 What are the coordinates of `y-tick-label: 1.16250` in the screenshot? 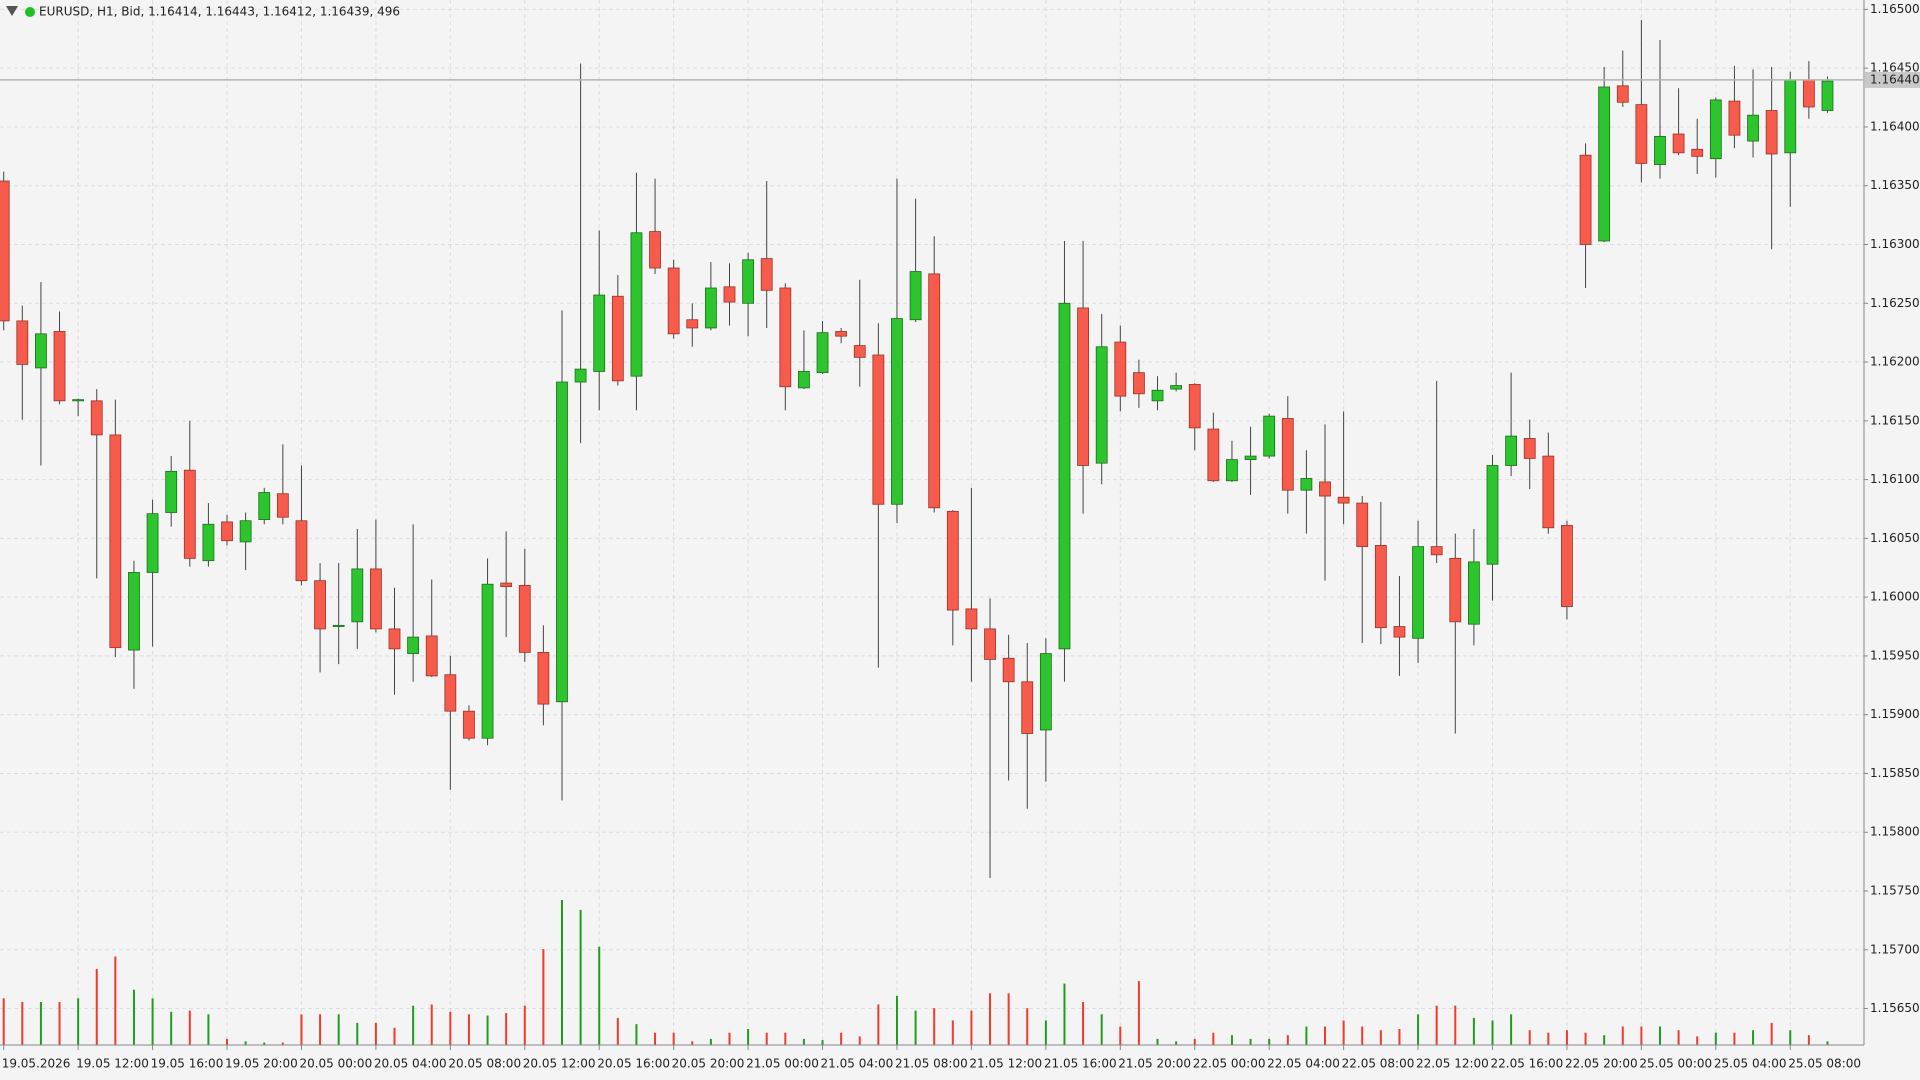 It's located at (1895, 303).